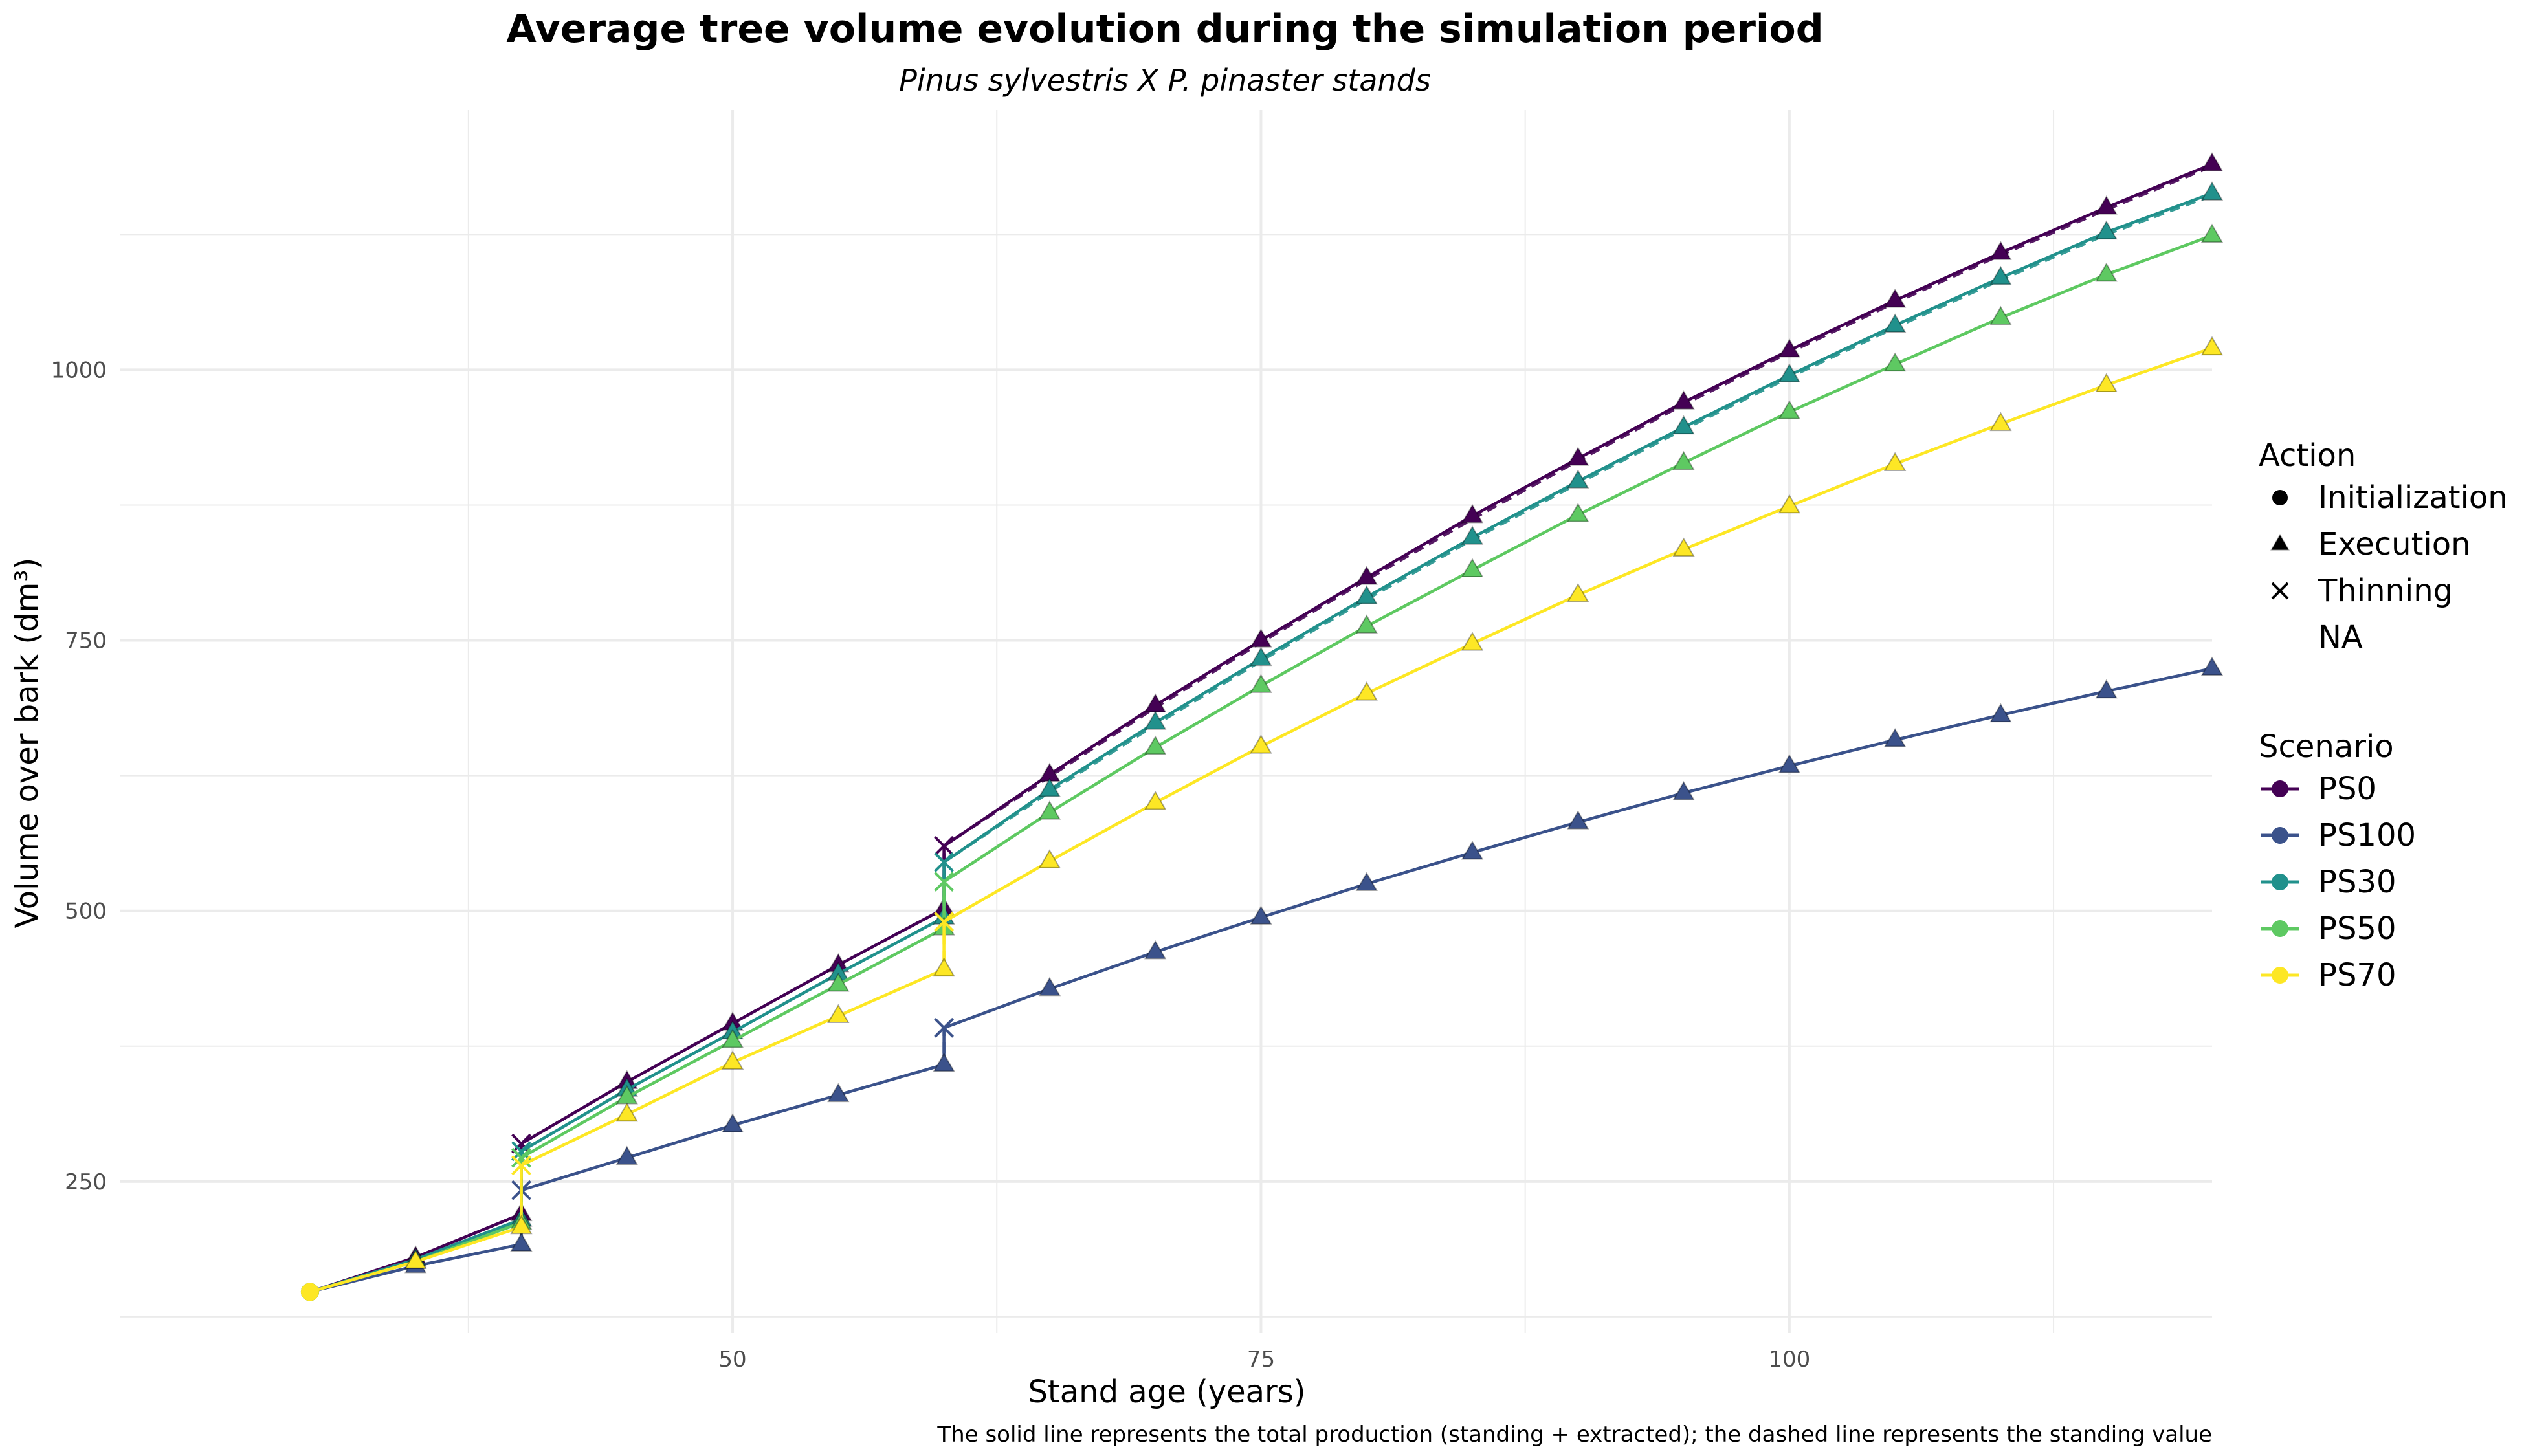 The width and height of the screenshot is (2524, 1456). Describe the element at coordinates (2367, 835) in the screenshot. I see `legend-scenario-label: PS100` at that location.